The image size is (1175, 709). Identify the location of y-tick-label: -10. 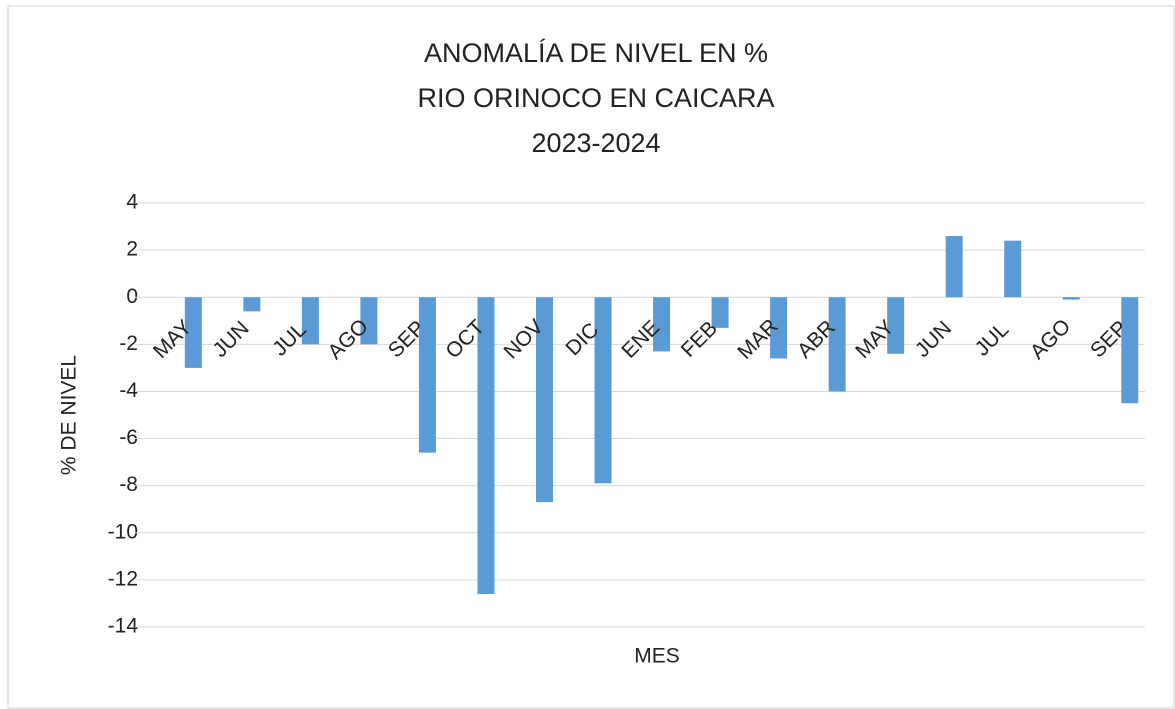
(123, 531).